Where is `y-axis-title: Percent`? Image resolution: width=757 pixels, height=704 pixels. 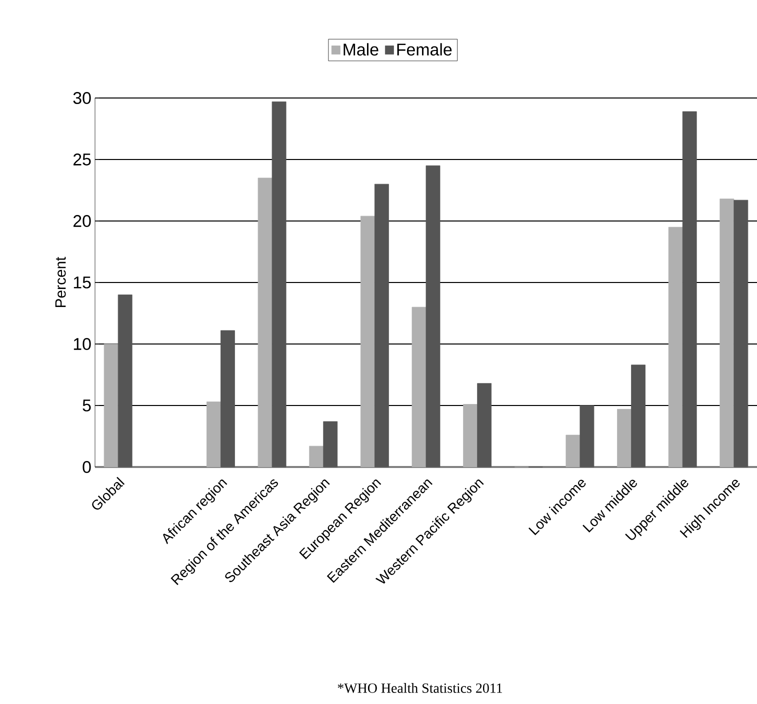
y-axis-title: Percent is located at coordinates (60, 282).